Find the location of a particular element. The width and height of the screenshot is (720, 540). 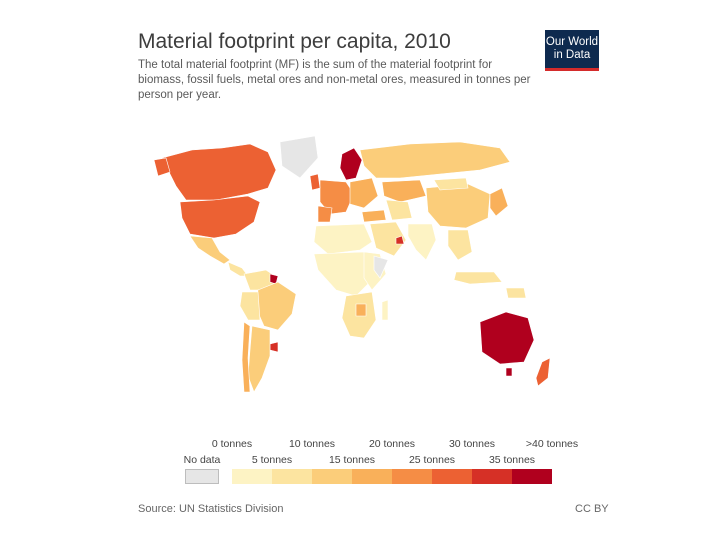

region-usa is located at coordinates (220, 217).